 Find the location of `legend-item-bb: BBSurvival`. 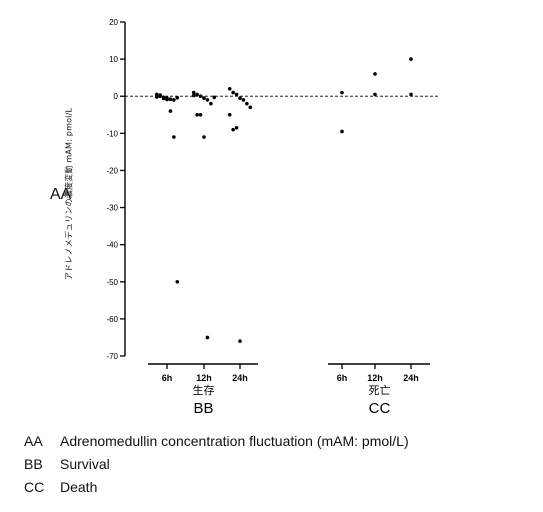

legend-item-bb: BBSurvival is located at coordinates (216, 464).